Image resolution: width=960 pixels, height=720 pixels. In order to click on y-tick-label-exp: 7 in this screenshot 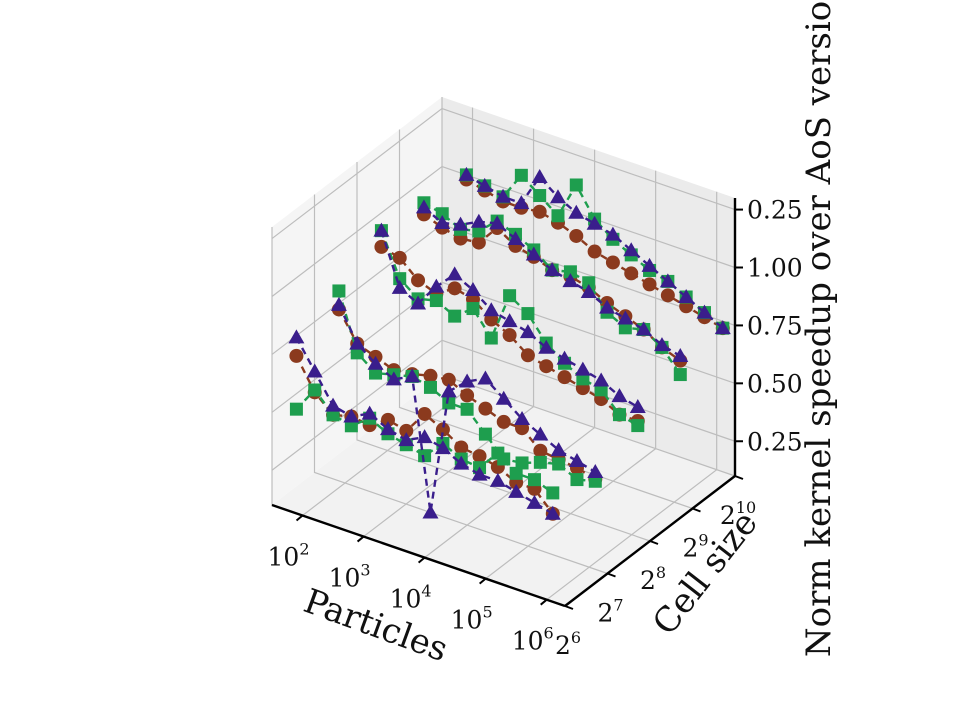, I will do `click(618, 605)`.